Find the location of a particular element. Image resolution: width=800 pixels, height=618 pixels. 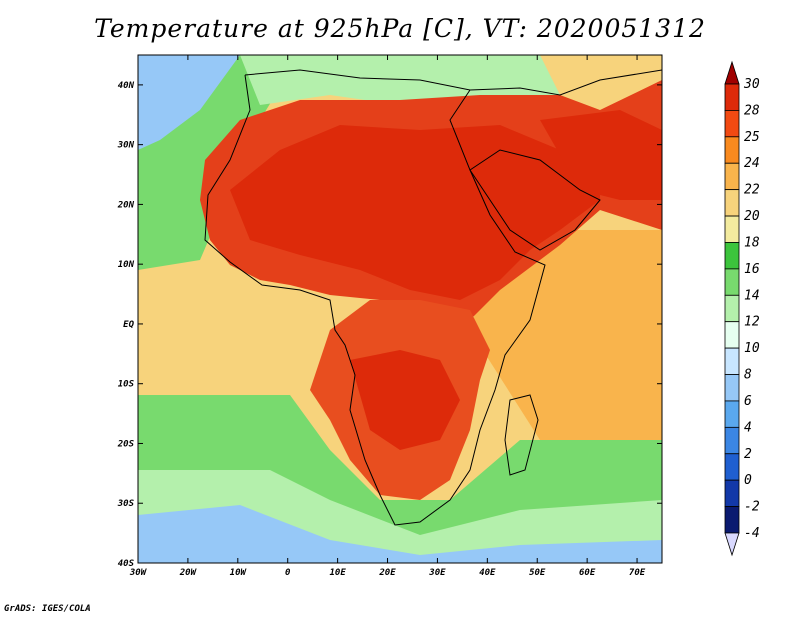

colorbar-label: 10 is located at coordinates (752, 348).